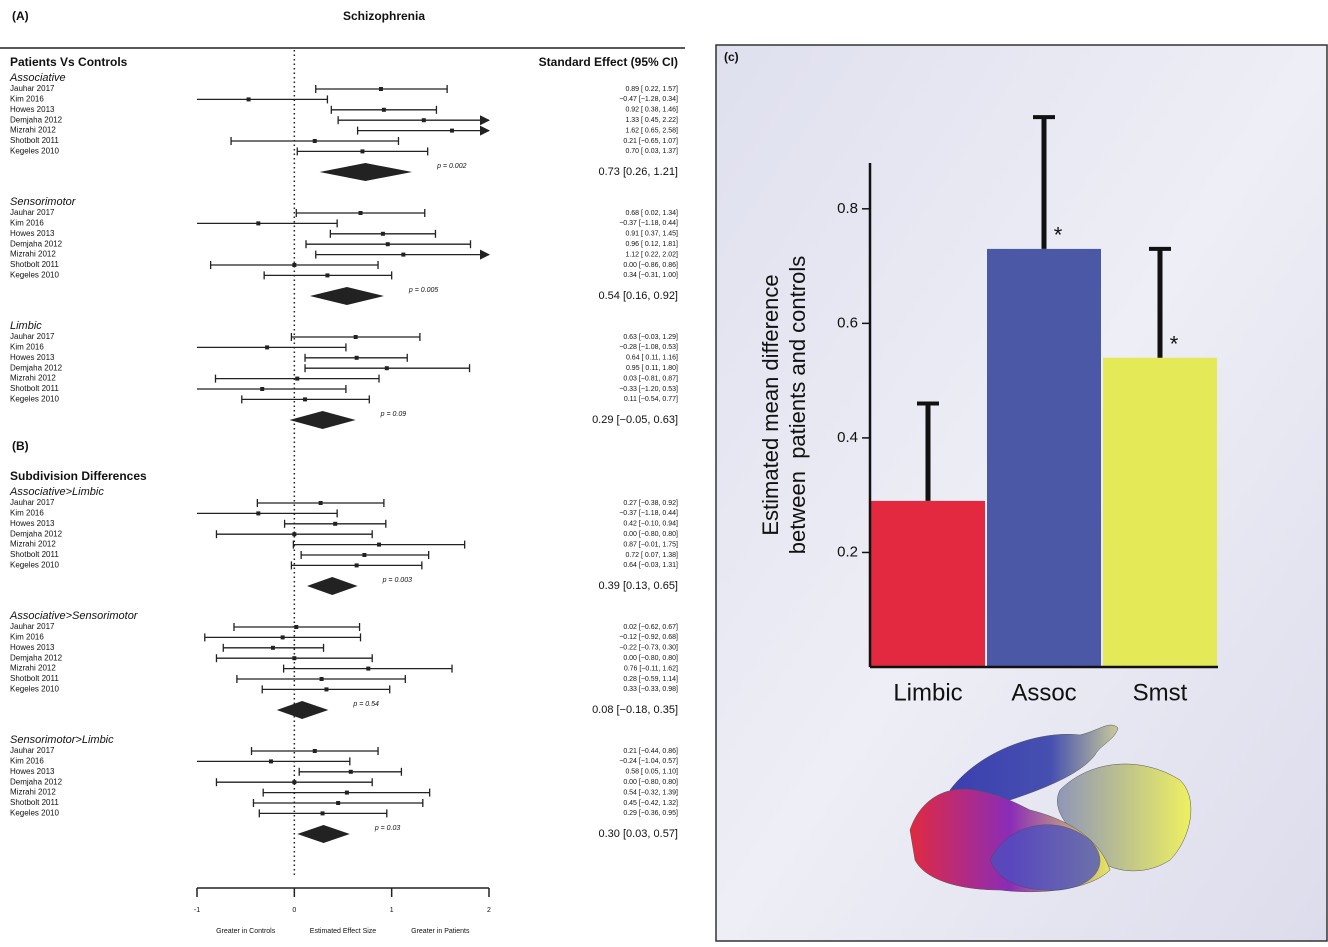 The width and height of the screenshot is (1328, 947). What do you see at coordinates (651, 772) in the screenshot?
I see `study-value-label: 0.58 [ 0.05, 1.10]` at bounding box center [651, 772].